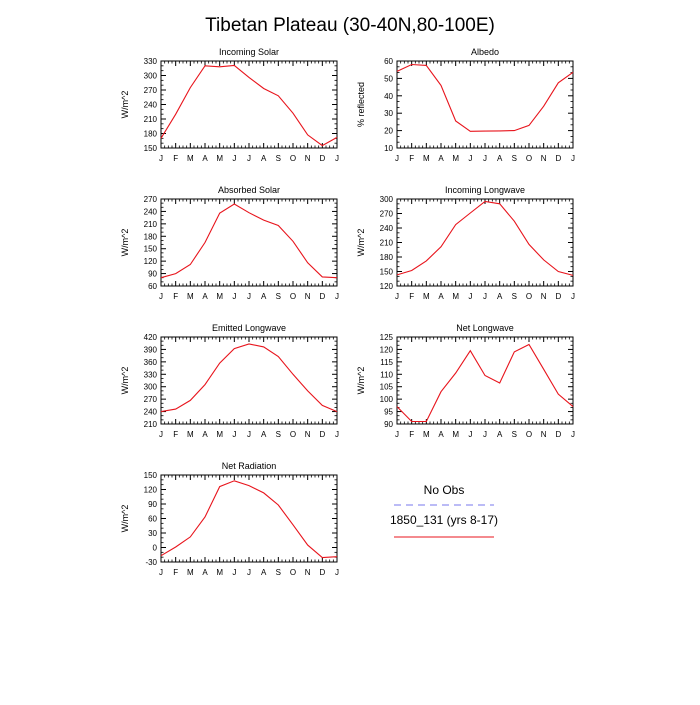 Image resolution: width=700 pixels, height=705 pixels. What do you see at coordinates (388, 412) in the screenshot?
I see `y-tick-label: 95` at bounding box center [388, 412].